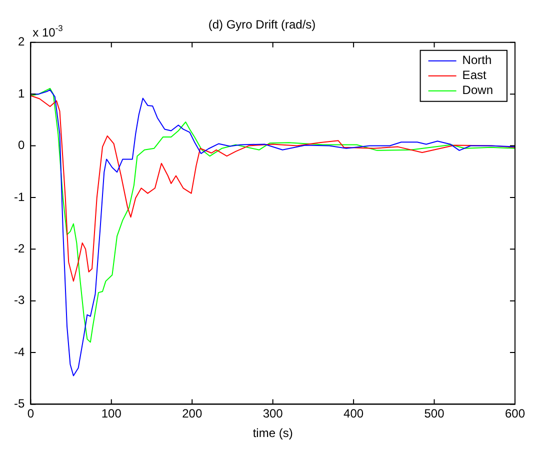  I want to click on x-axis-title: time (s), so click(272, 433).